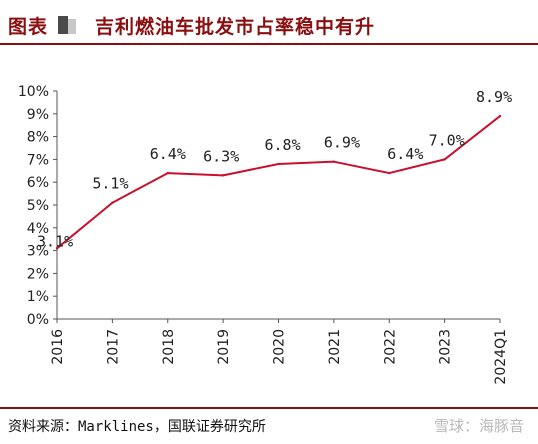  What do you see at coordinates (235, 27) in the screenshot?
I see `chart-title: 吉利燃油车批发市占率稳中有升` at bounding box center [235, 27].